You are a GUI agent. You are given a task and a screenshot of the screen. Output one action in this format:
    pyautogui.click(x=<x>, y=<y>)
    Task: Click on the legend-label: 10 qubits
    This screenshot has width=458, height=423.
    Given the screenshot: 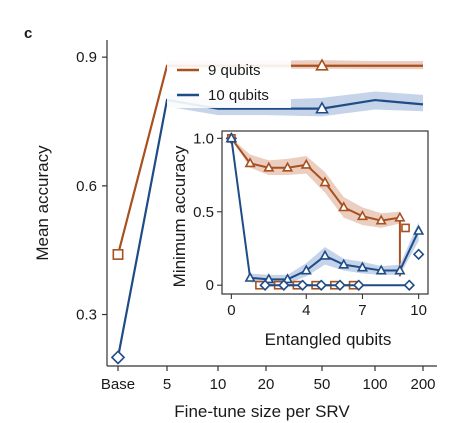 What is the action you would take?
    pyautogui.click(x=238, y=95)
    